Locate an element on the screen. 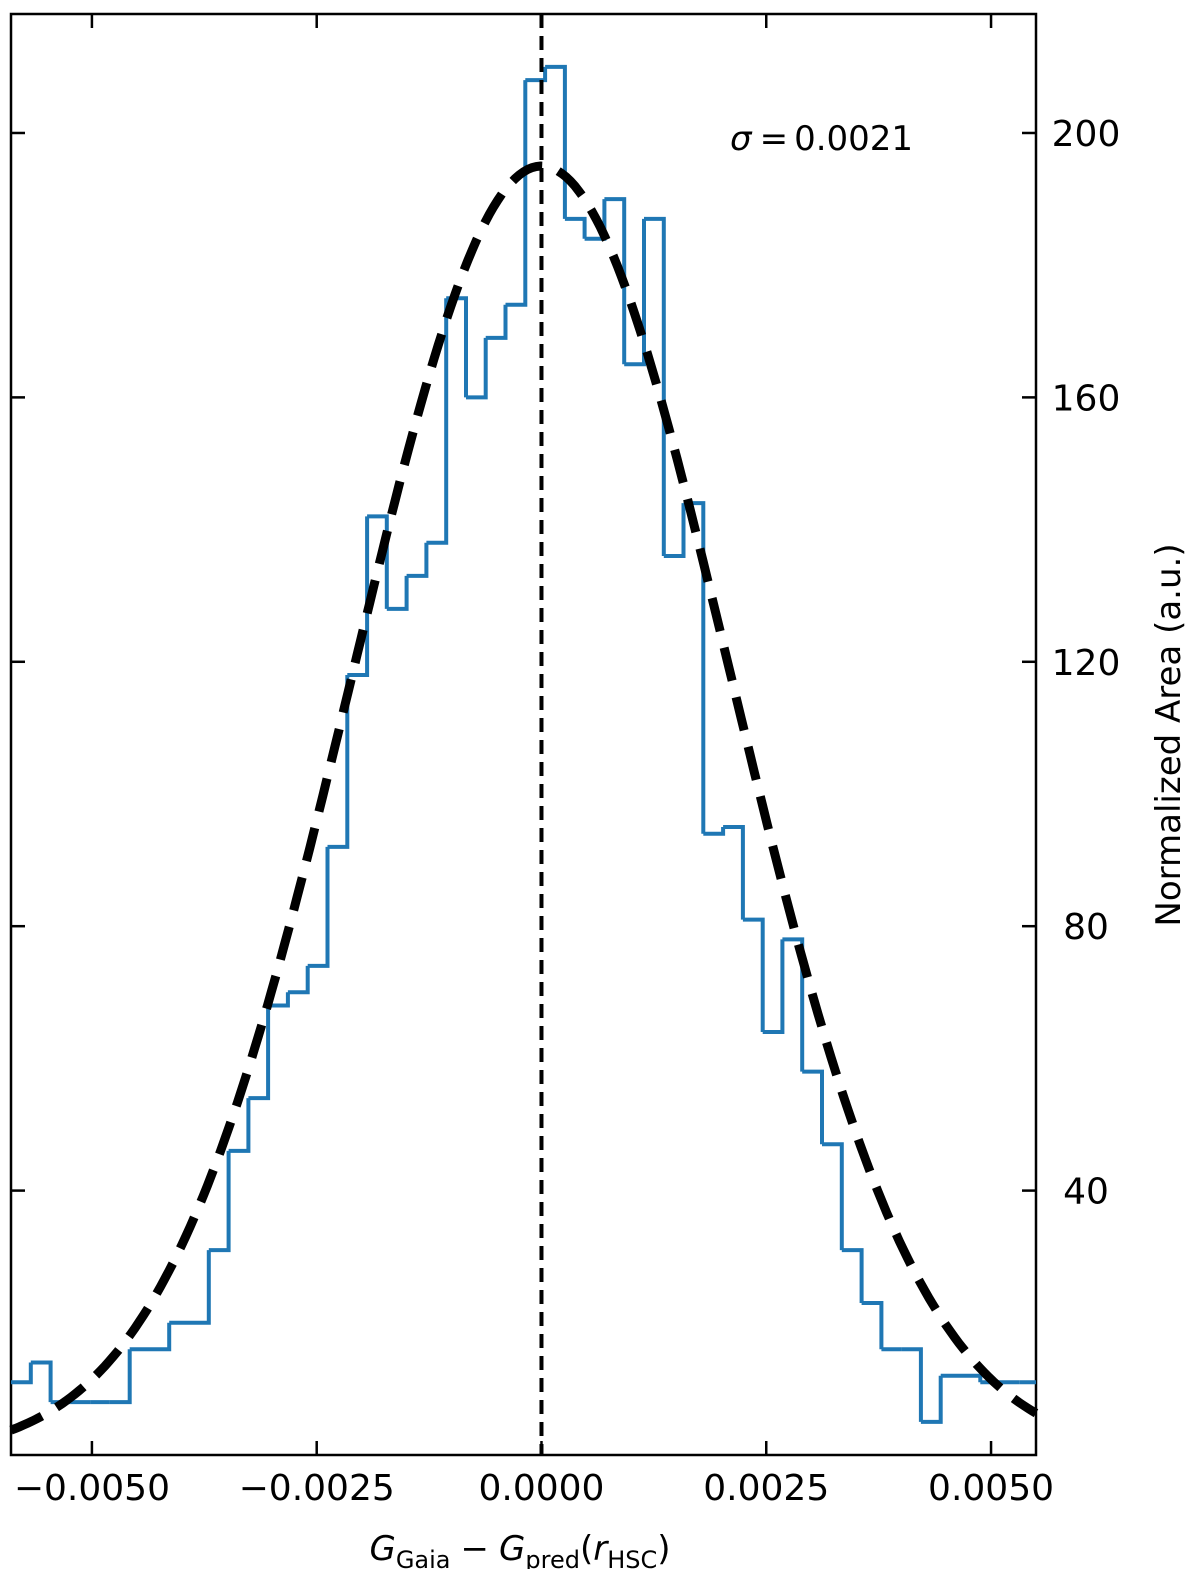 This screenshot has height=1569, width=1194. x-tick-label: 0.0025 is located at coordinates (766, 1488).